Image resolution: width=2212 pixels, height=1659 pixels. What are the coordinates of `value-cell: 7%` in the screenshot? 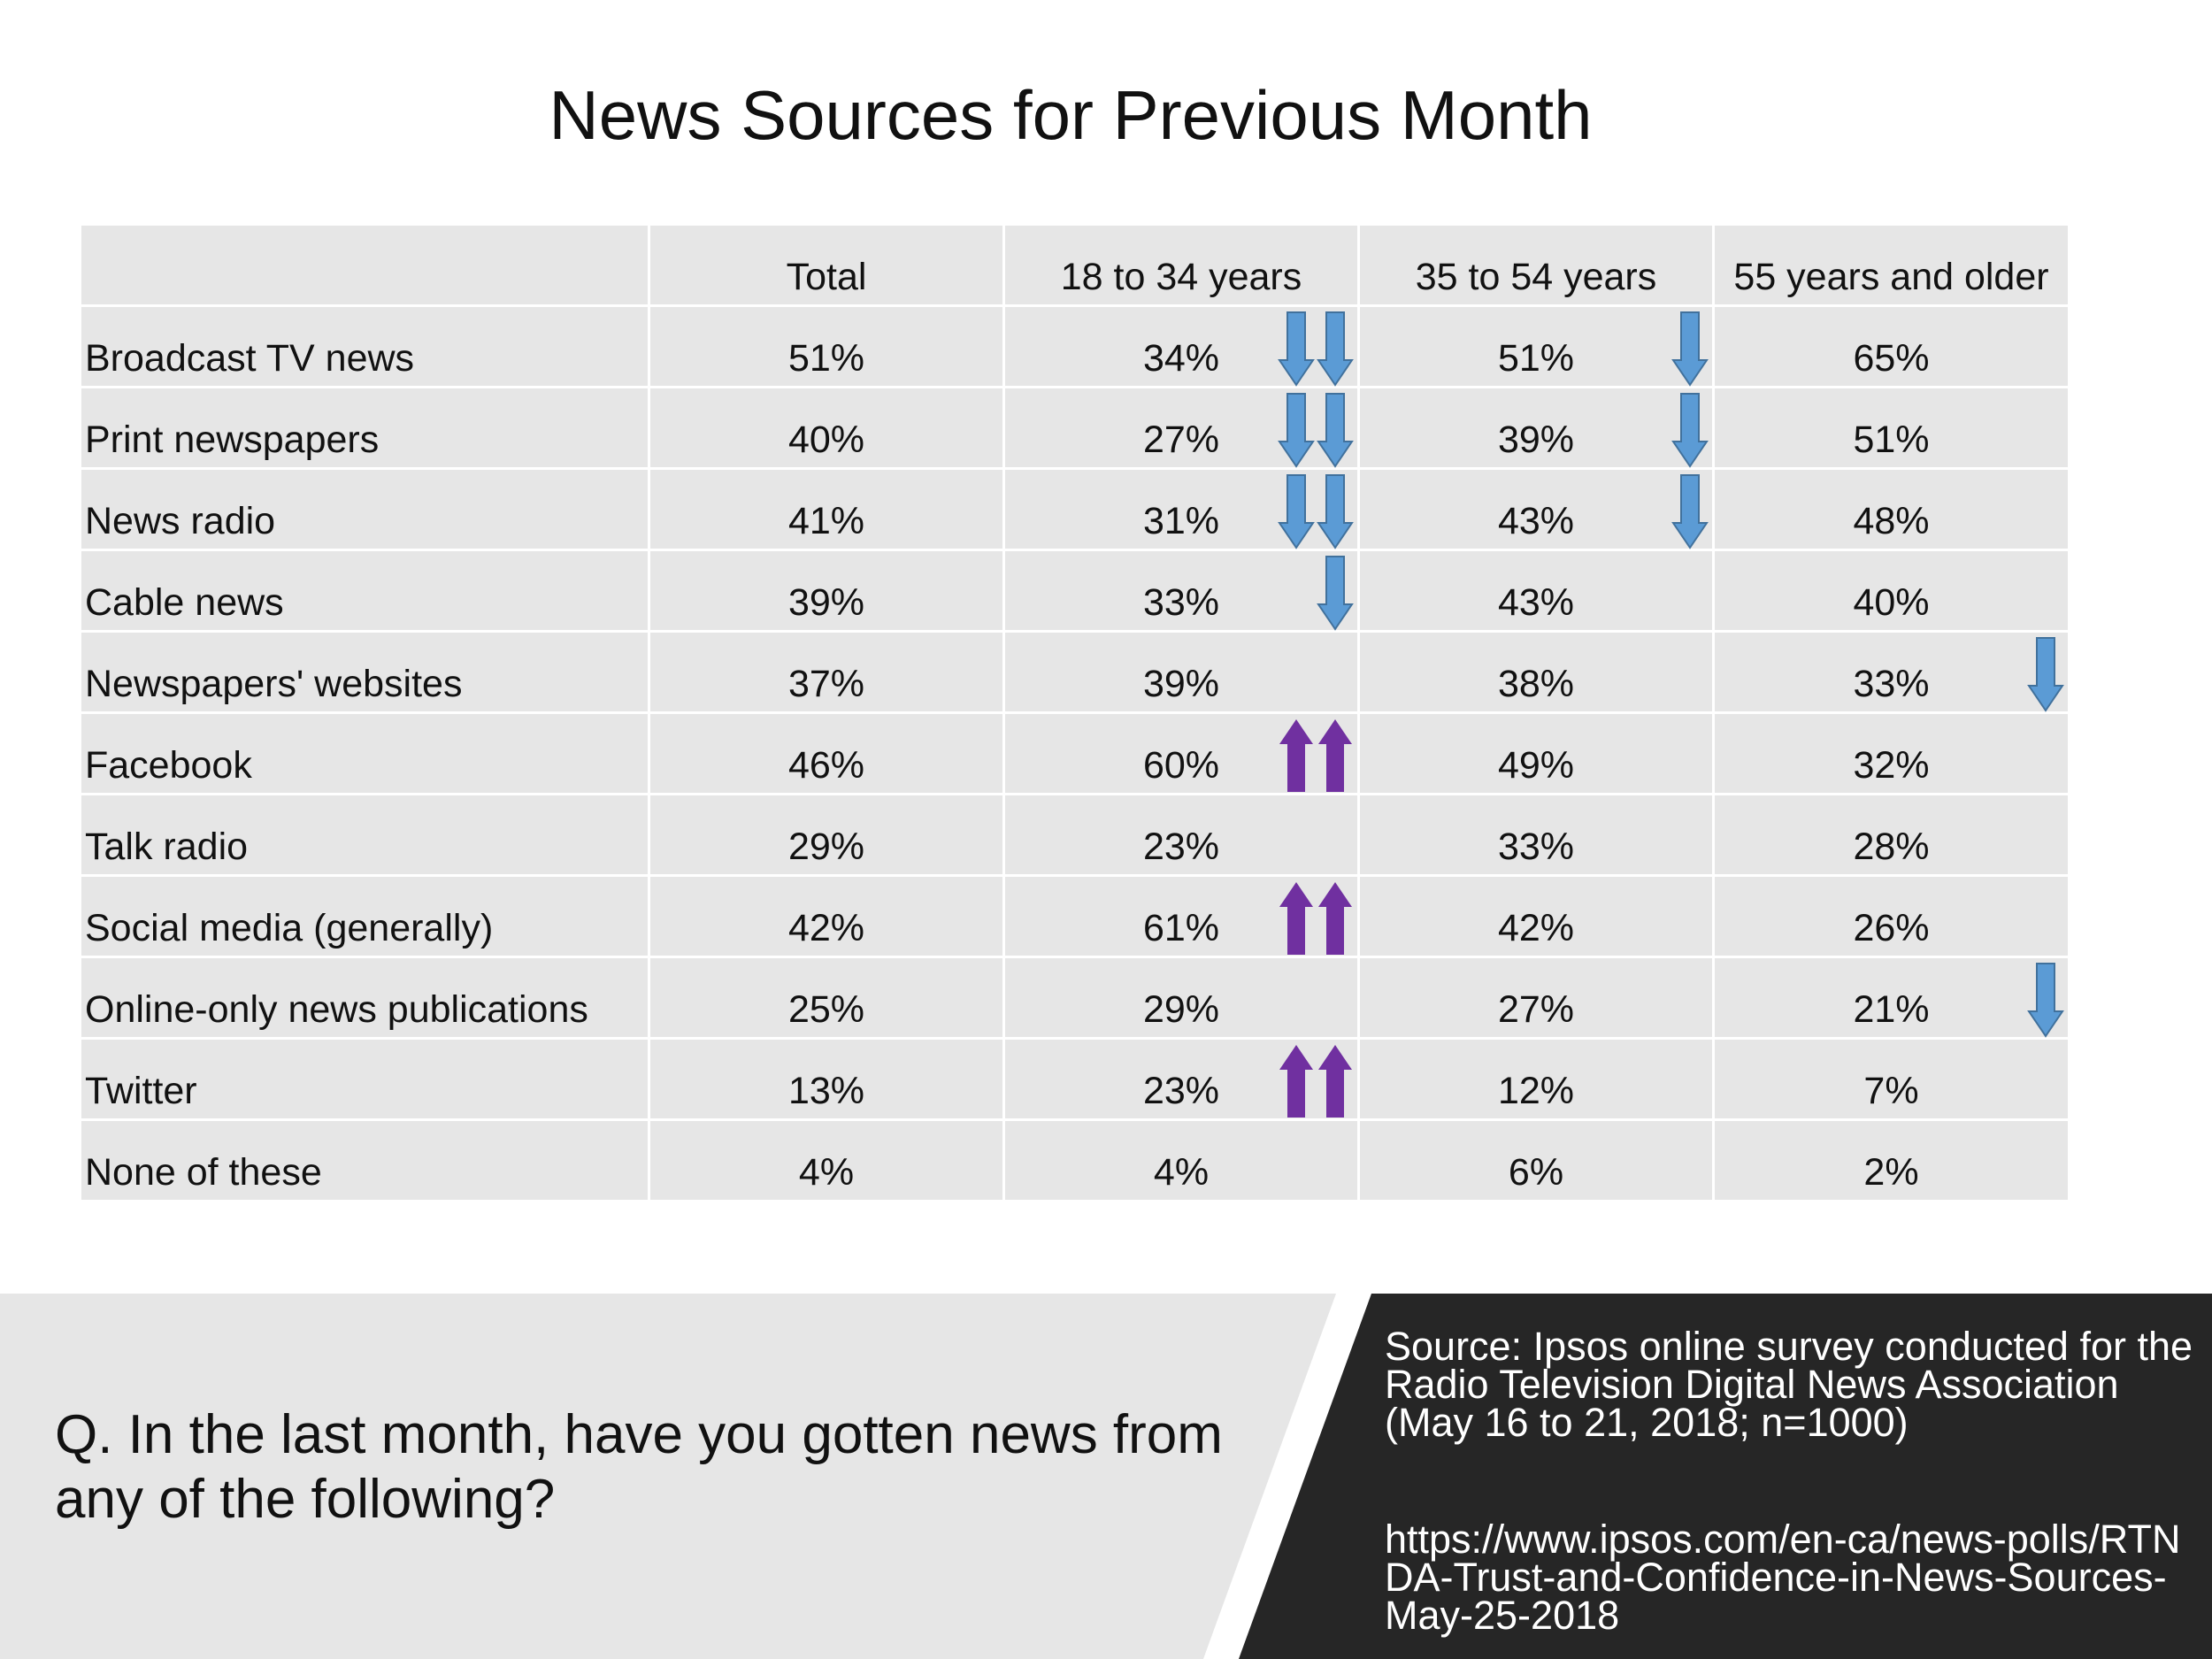 It's located at (1891, 1079).